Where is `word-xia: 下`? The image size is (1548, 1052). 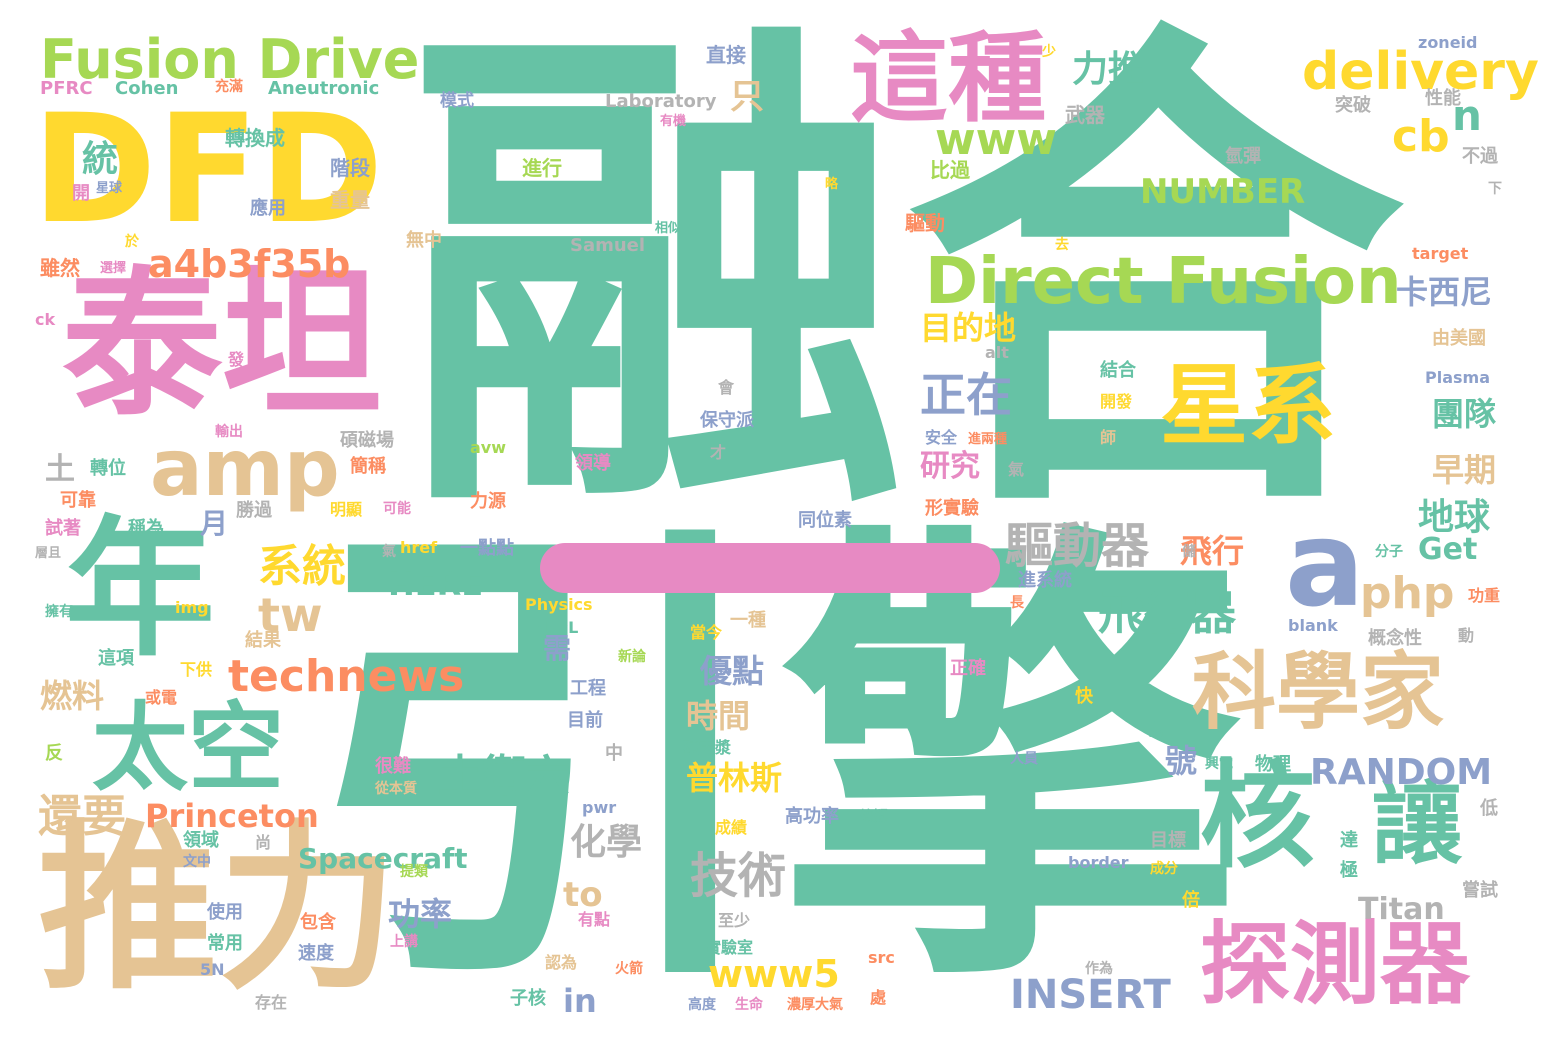
word-xia: 下 is located at coordinates (1495, 189).